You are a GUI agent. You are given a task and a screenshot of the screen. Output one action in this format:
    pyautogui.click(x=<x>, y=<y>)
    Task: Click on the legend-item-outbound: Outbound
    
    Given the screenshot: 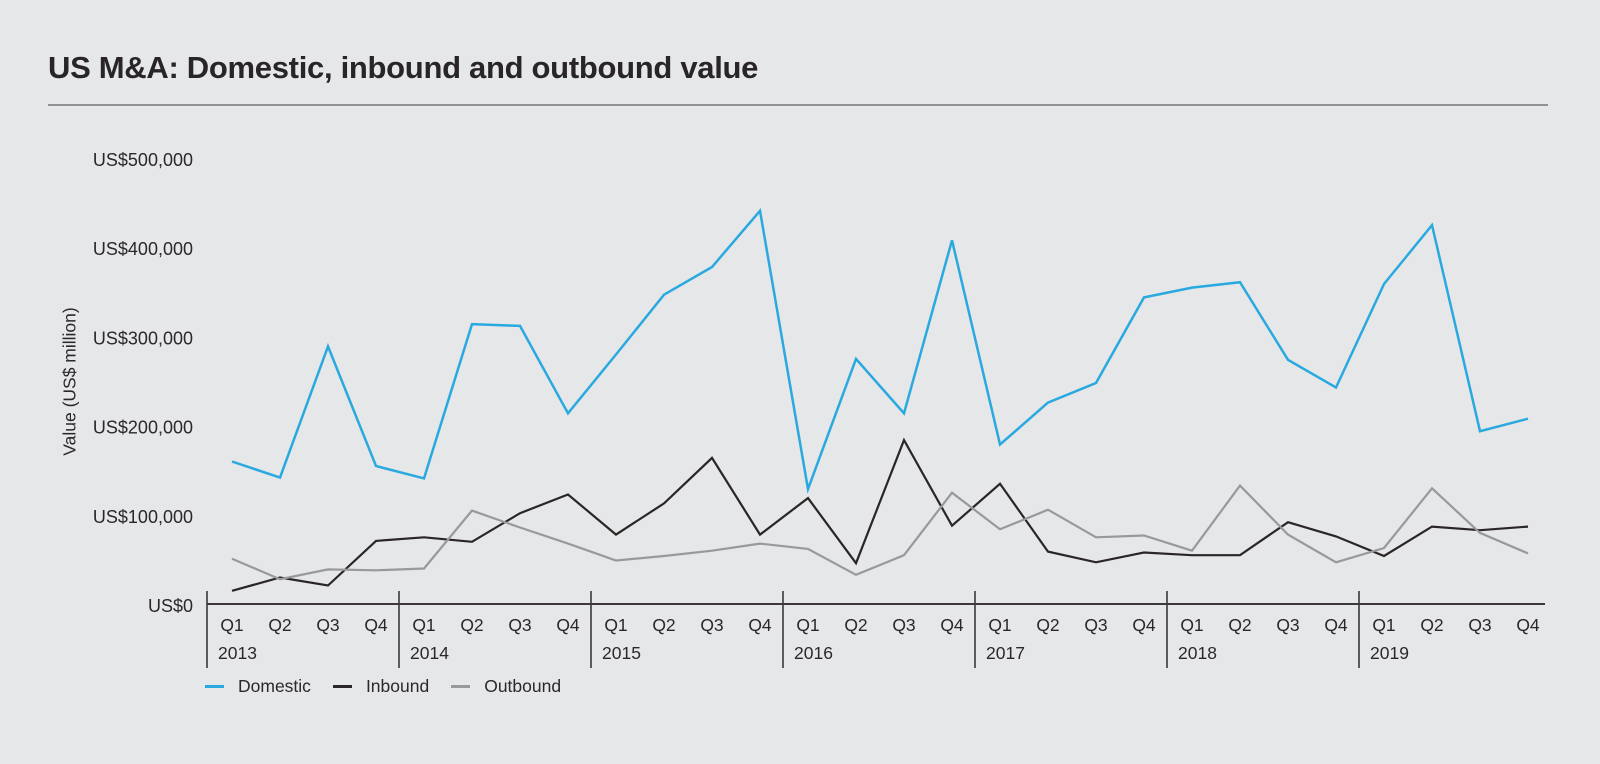 What is the action you would take?
    pyautogui.click(x=506, y=686)
    